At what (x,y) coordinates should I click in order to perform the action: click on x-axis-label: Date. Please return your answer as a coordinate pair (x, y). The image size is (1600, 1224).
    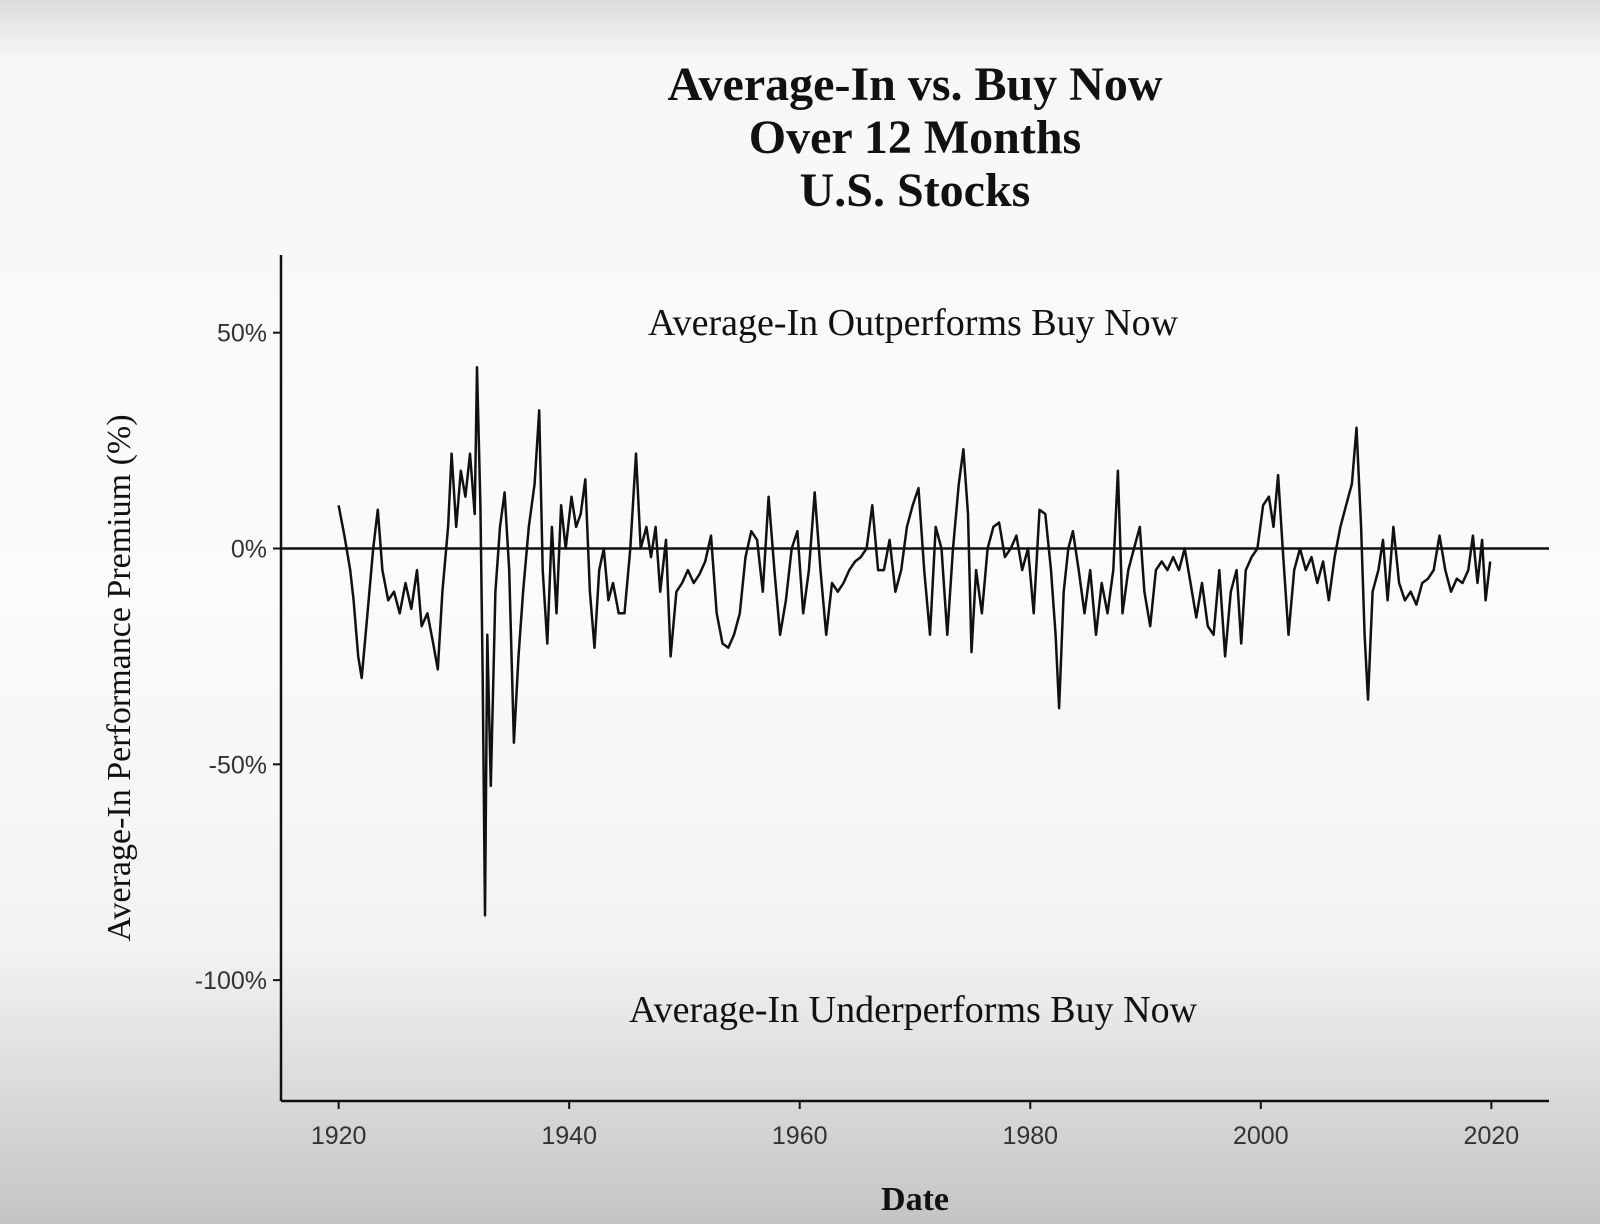
    Looking at the image, I should click on (915, 1199).